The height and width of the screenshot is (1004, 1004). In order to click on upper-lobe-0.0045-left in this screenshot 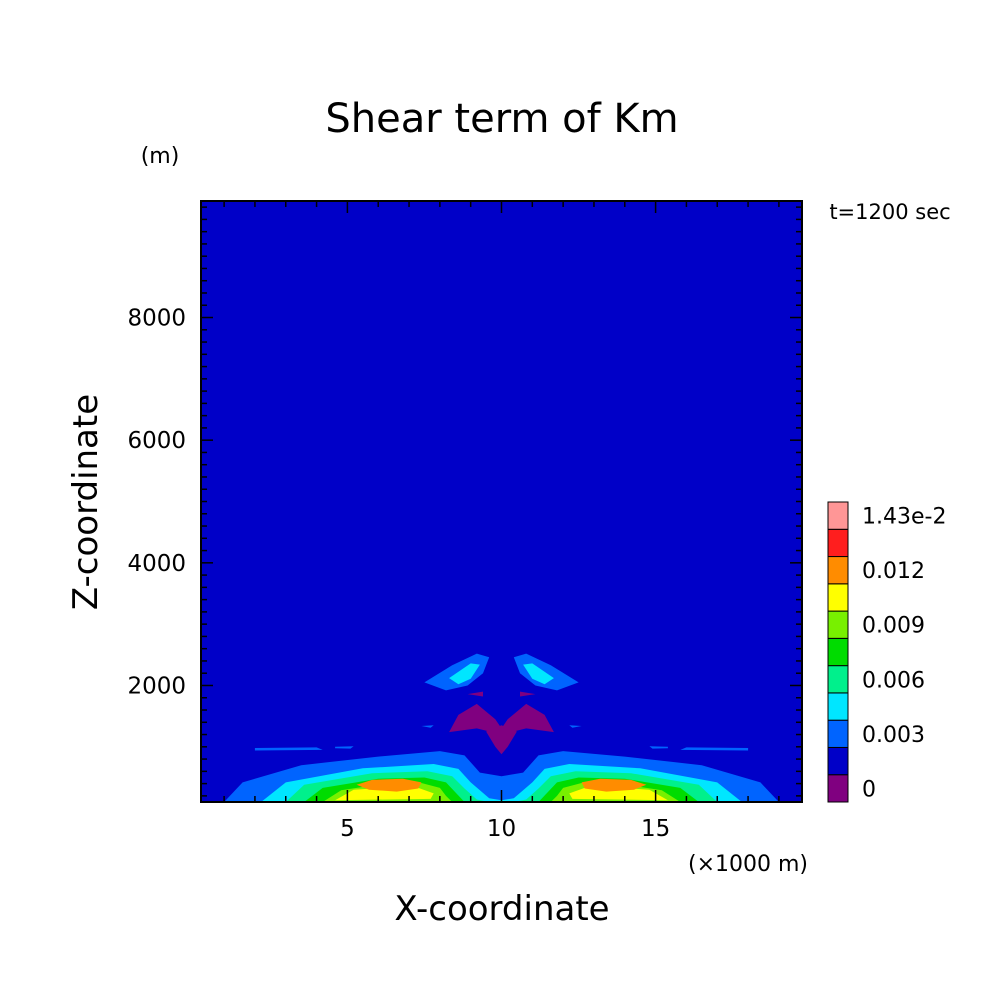, I will do `click(464, 674)`.